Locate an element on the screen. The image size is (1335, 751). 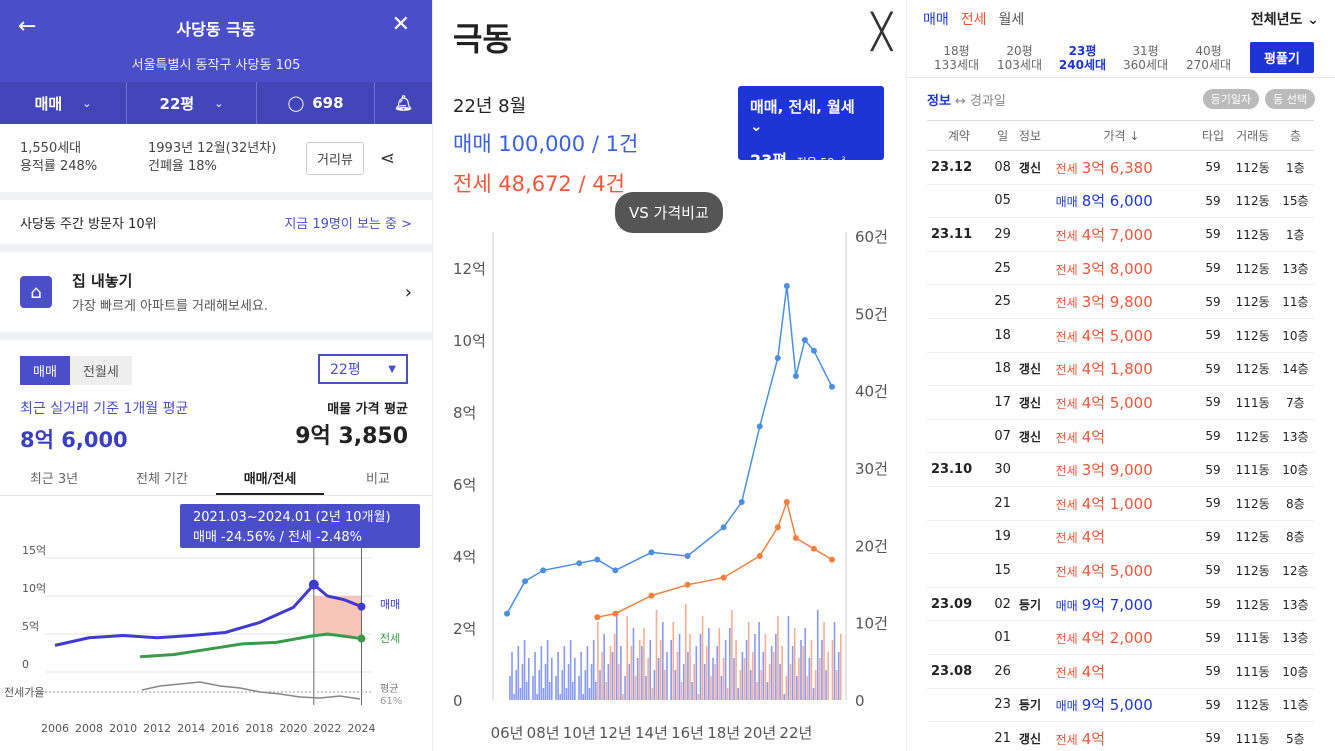
tab-sale-rent: 매매/전세 is located at coordinates (270, 476).